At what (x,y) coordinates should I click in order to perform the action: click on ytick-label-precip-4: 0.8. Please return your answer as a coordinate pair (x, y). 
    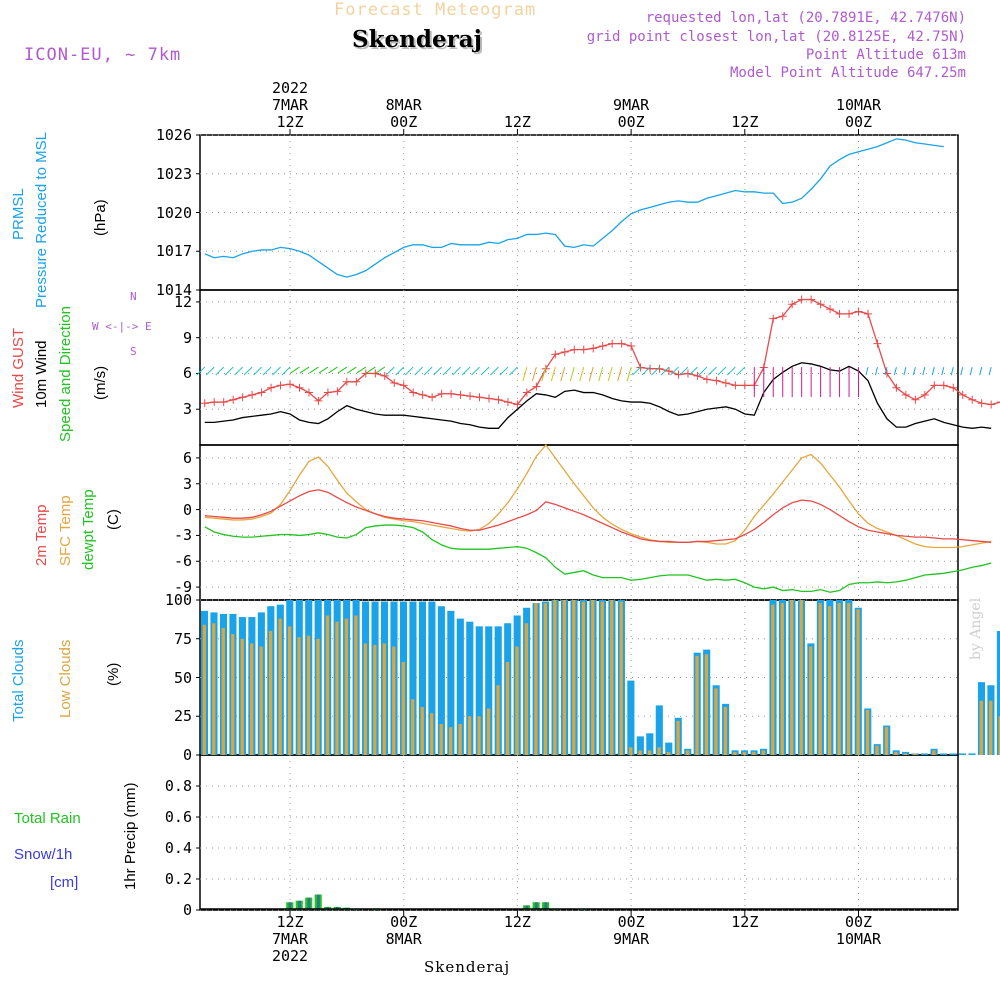
    Looking at the image, I should click on (178, 786).